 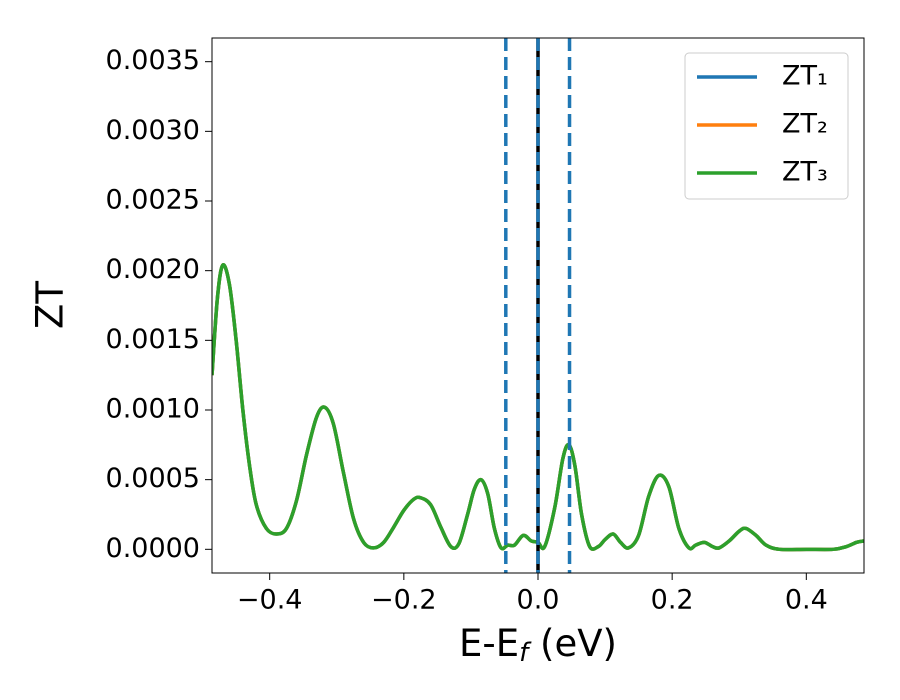 I want to click on x-axis-label-unit: (eV), so click(x=572, y=643).